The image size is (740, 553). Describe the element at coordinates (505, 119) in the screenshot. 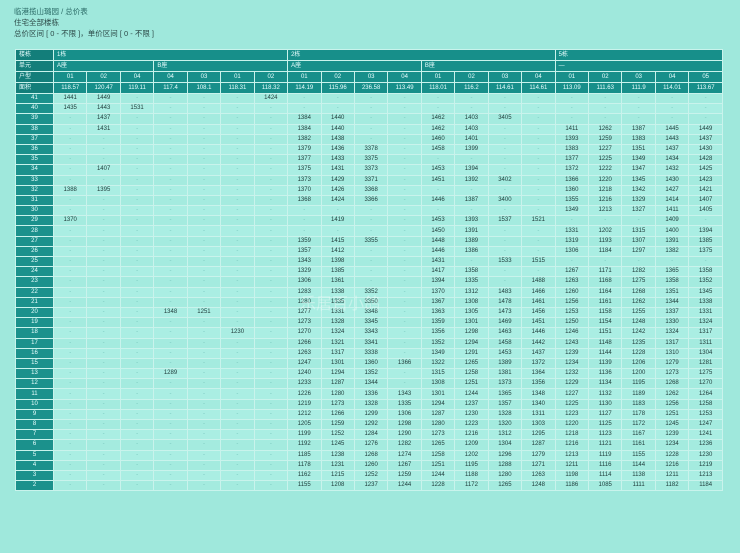

I see `price-cell: 3405` at that location.